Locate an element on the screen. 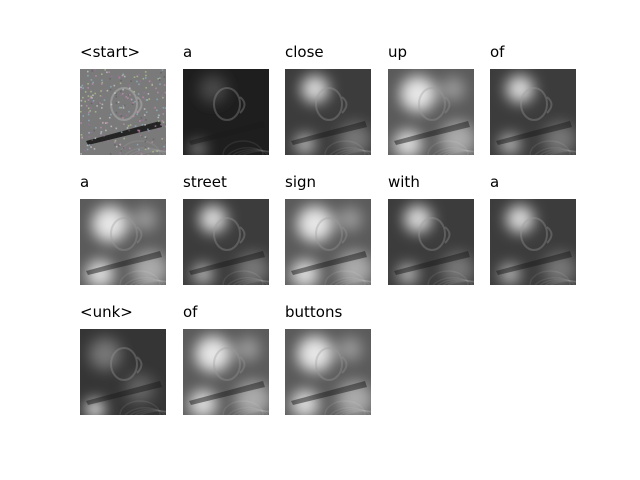 This screenshot has height=480, width=640. attention-panel: <start> is located at coordinates (123, 98).